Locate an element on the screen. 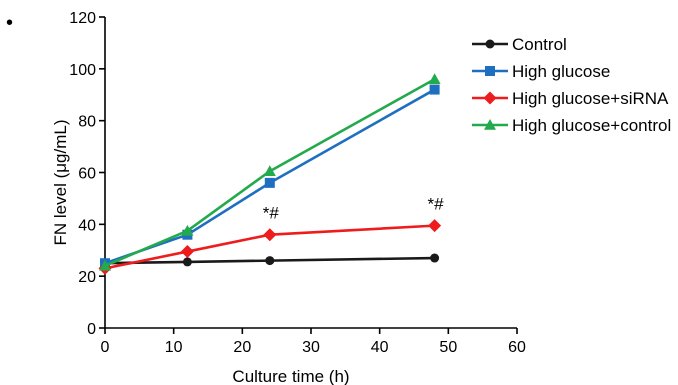 The height and width of the screenshot is (385, 678). y-tick-label: 40 is located at coordinates (87, 225).